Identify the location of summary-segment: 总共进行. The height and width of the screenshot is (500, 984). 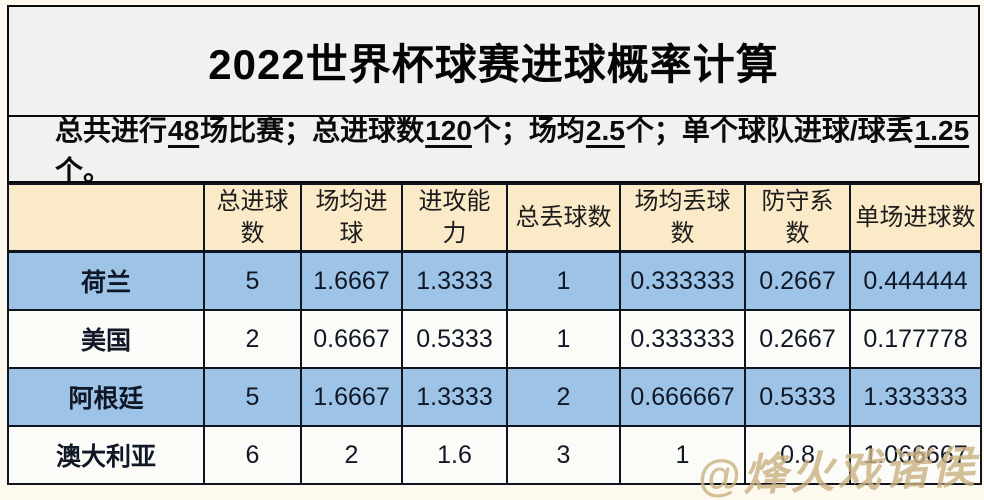
(111, 130).